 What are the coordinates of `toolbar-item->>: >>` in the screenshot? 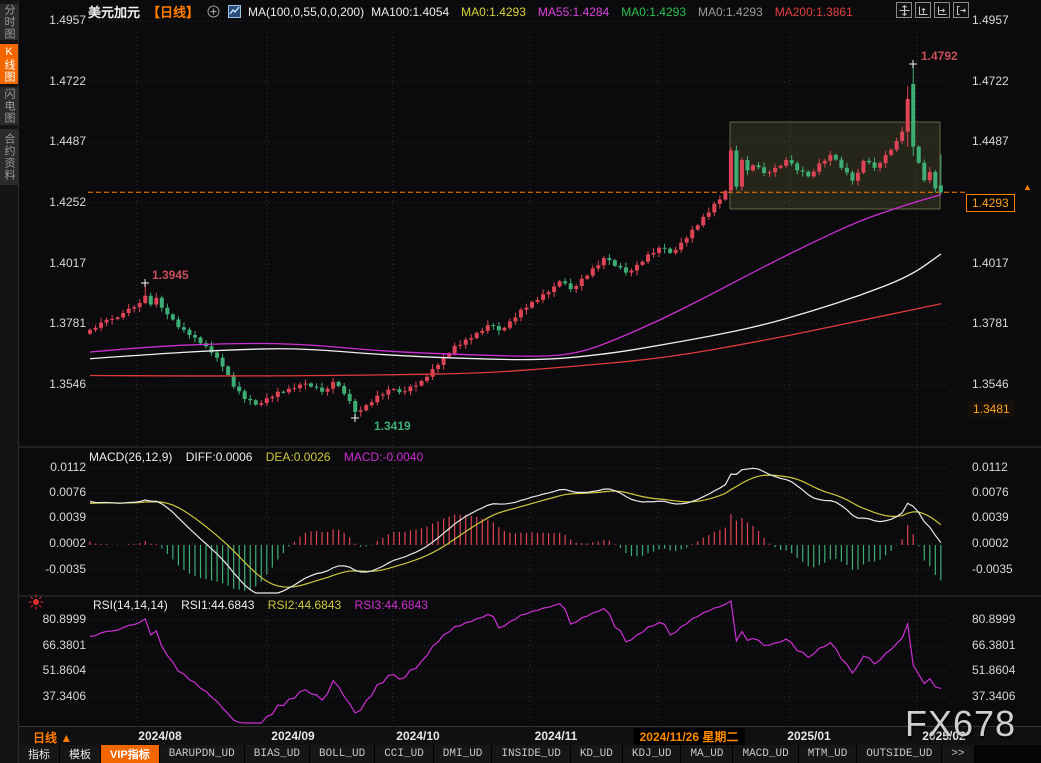 It's located at (958, 754).